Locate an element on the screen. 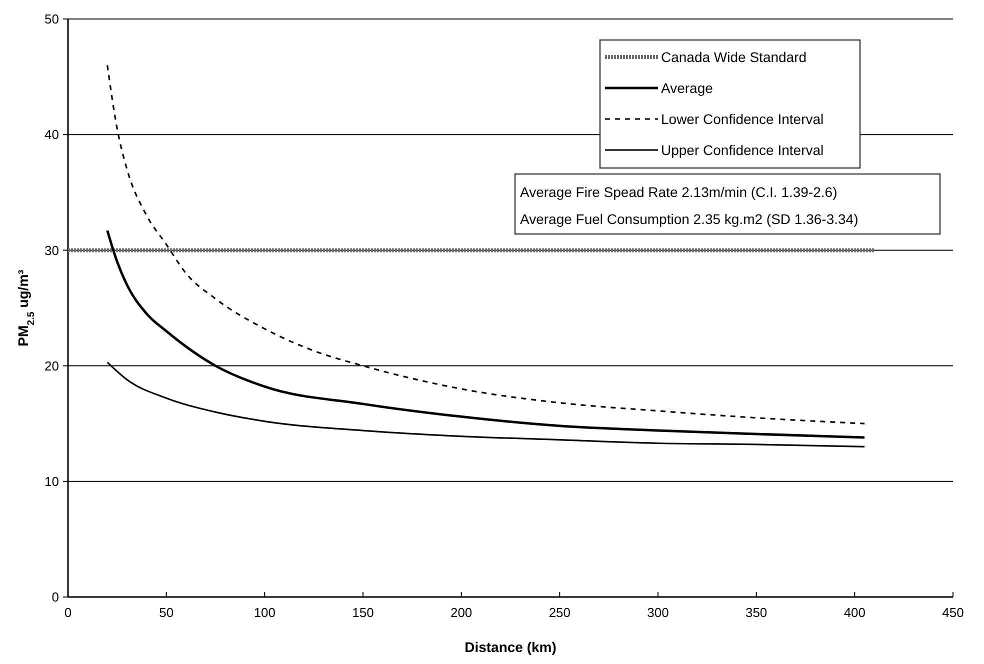 The height and width of the screenshot is (664, 984). x-axis-title: Distance (km) is located at coordinates (510, 647).